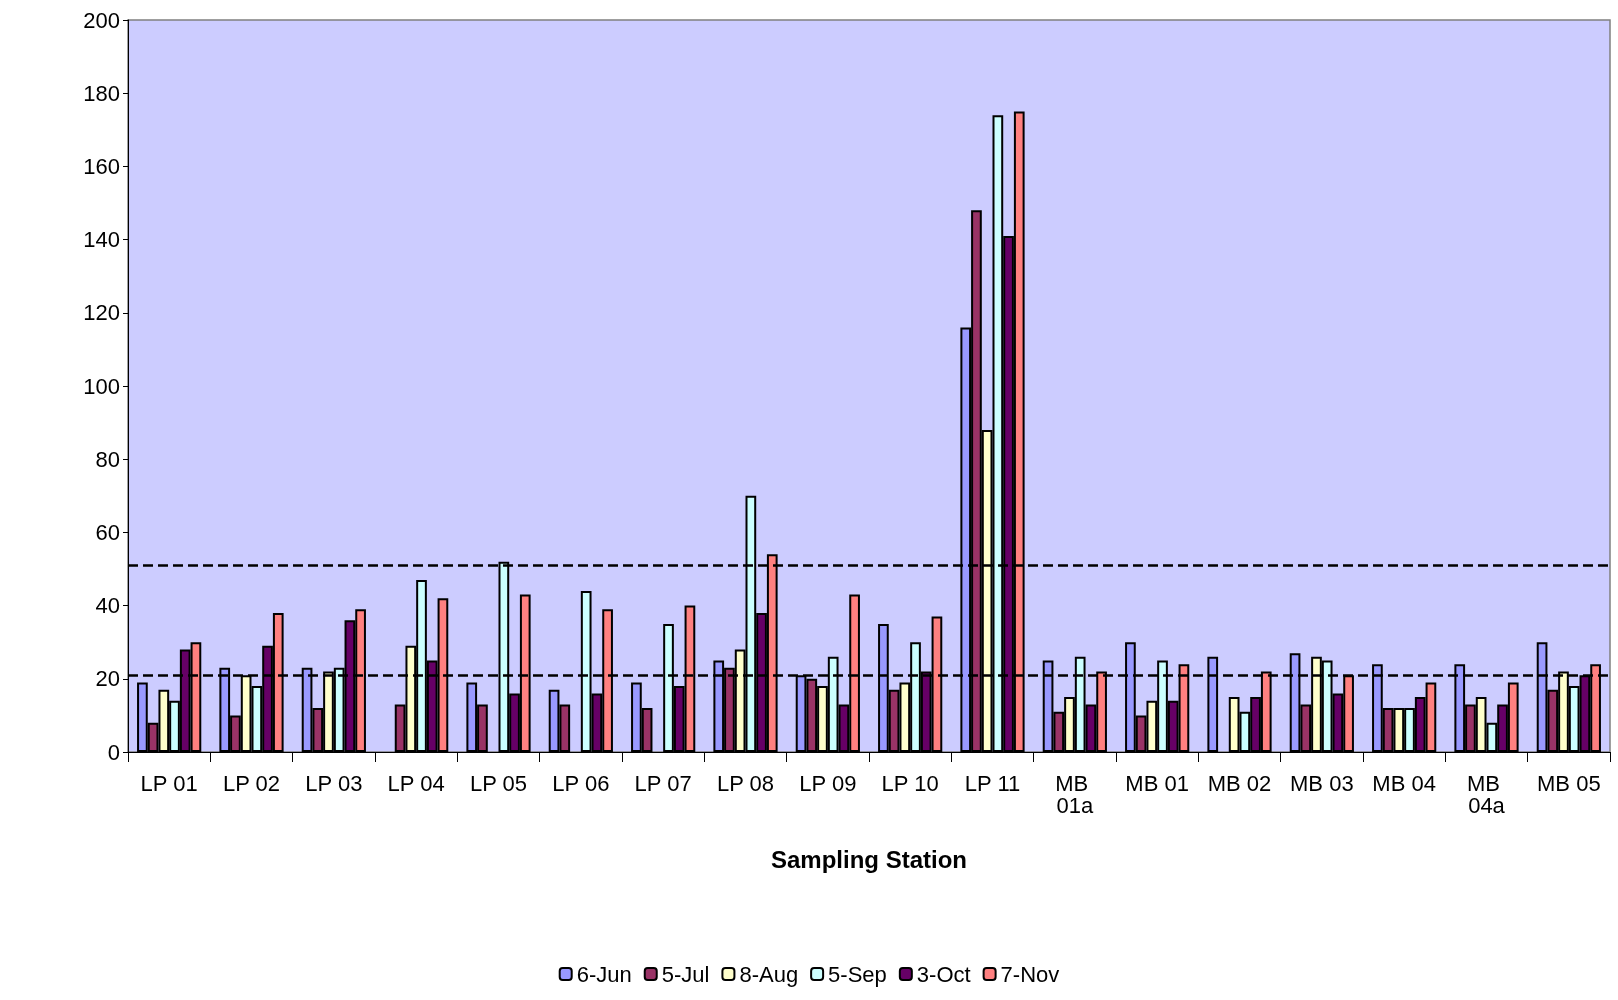  What do you see at coordinates (113, 752) in the screenshot?
I see `y-tick-label: 0` at bounding box center [113, 752].